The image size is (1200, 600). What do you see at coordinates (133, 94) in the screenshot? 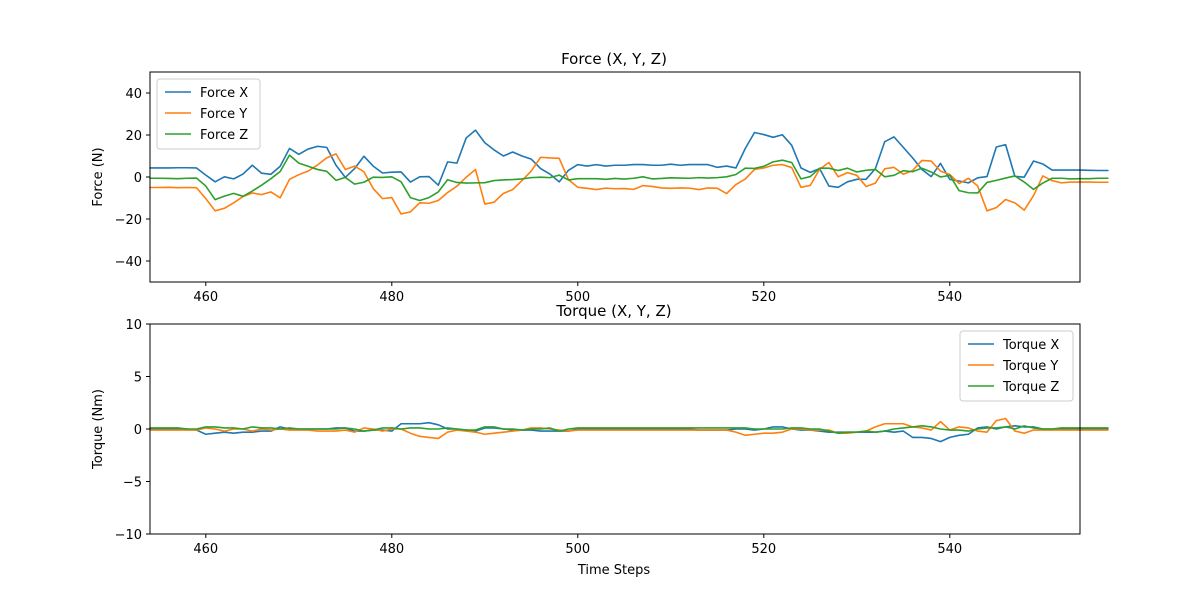
I see `force-y-tick-label-4: 40` at bounding box center [133, 94].